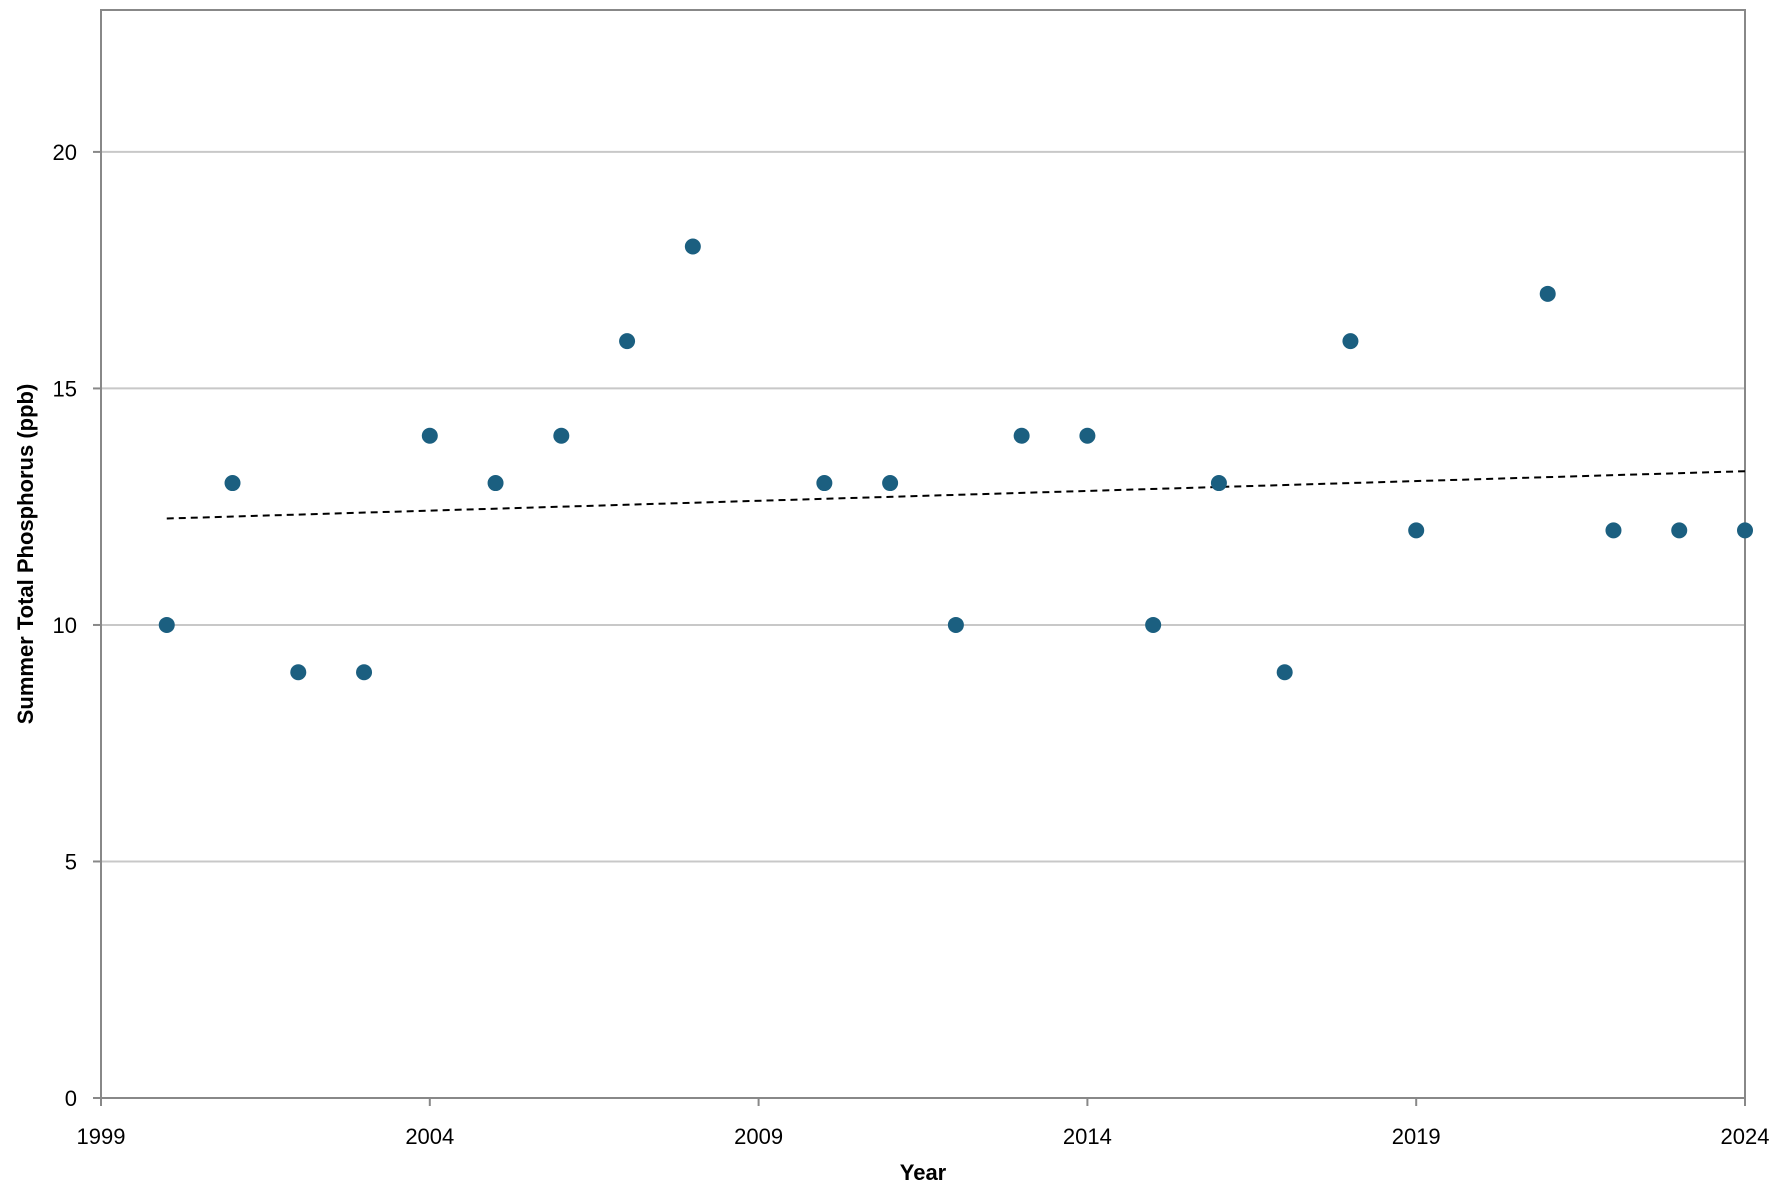 The height and width of the screenshot is (1182, 1785). I want to click on x-tick-label: 2024, so click(1745, 1136).